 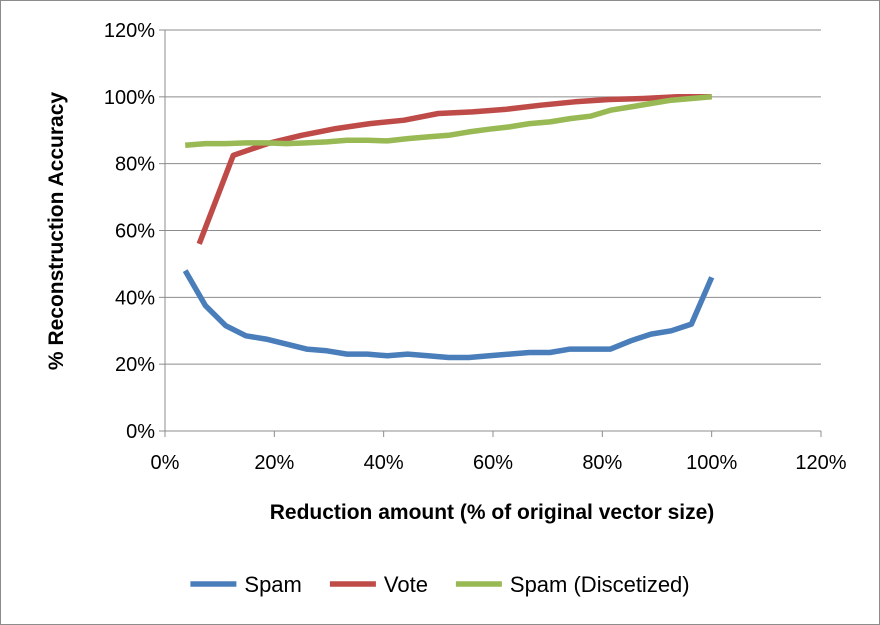 What do you see at coordinates (274, 463) in the screenshot?
I see `x-tick-label: 20%` at bounding box center [274, 463].